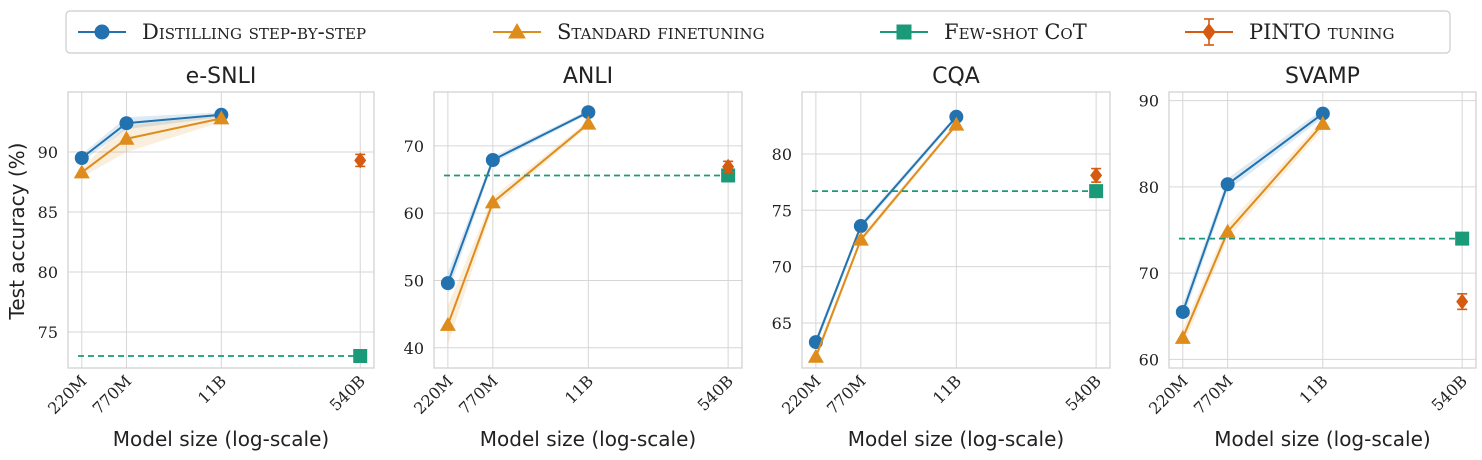  What do you see at coordinates (414, 348) in the screenshot?
I see `y-tick-label: 40` at bounding box center [414, 348].